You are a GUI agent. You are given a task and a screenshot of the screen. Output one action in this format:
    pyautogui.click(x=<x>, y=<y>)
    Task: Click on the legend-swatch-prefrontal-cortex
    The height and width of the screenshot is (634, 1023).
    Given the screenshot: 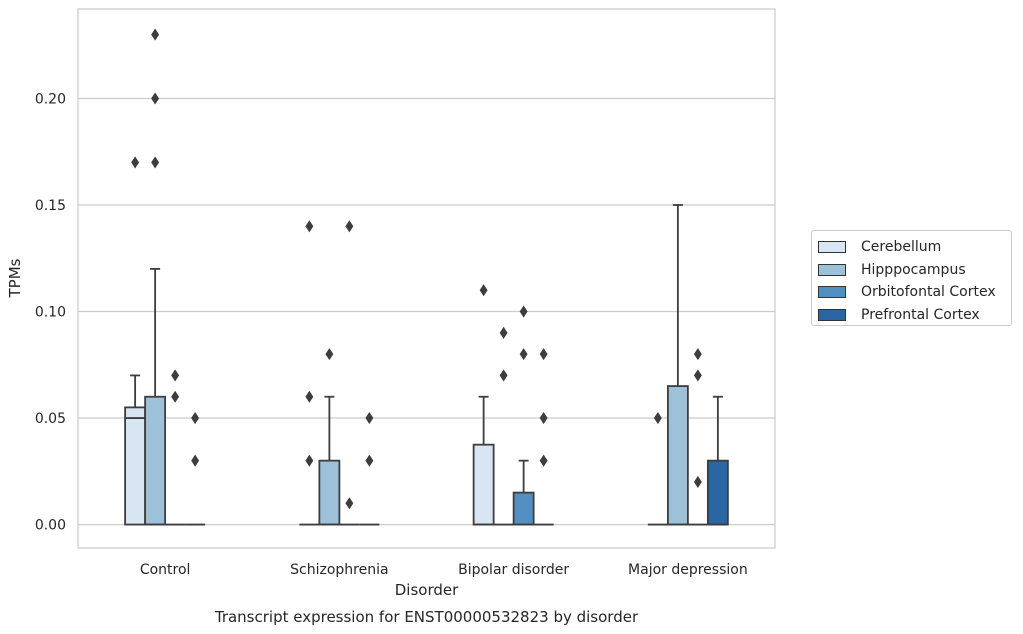 What is the action you would take?
    pyautogui.click(x=832, y=314)
    